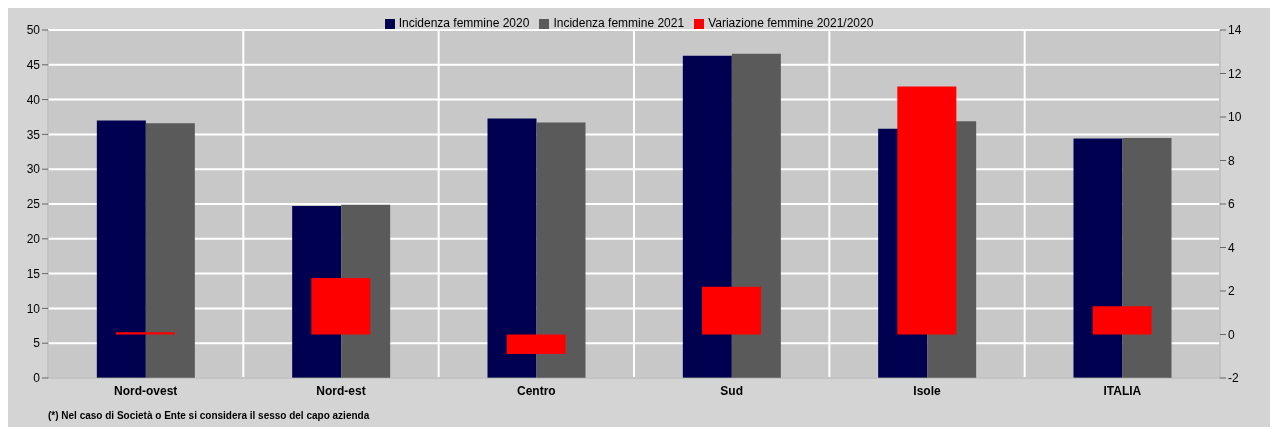 The height and width of the screenshot is (441, 1278). I want to click on legend-label: Variazione femmine 2021/2020, so click(791, 23).